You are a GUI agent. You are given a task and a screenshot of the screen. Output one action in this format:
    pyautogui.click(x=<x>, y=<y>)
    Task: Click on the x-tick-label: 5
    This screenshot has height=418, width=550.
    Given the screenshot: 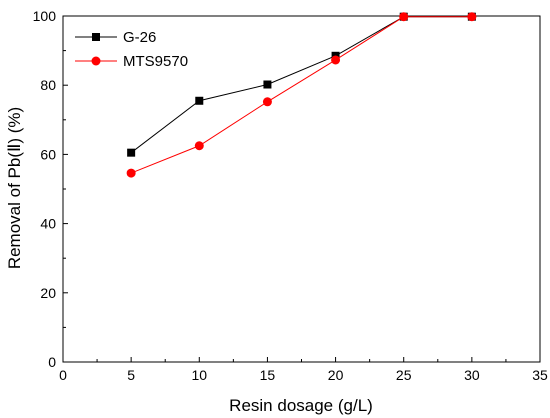 What is the action you would take?
    pyautogui.click(x=131, y=375)
    